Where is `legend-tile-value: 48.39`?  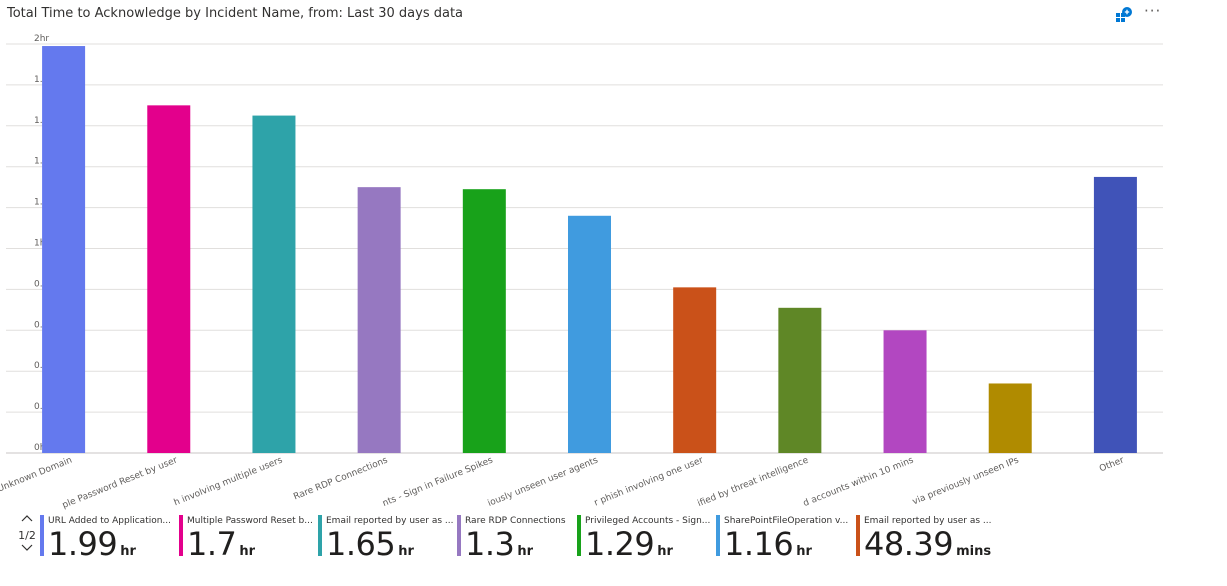
legend-tile-value: 48.39 is located at coordinates (909, 544).